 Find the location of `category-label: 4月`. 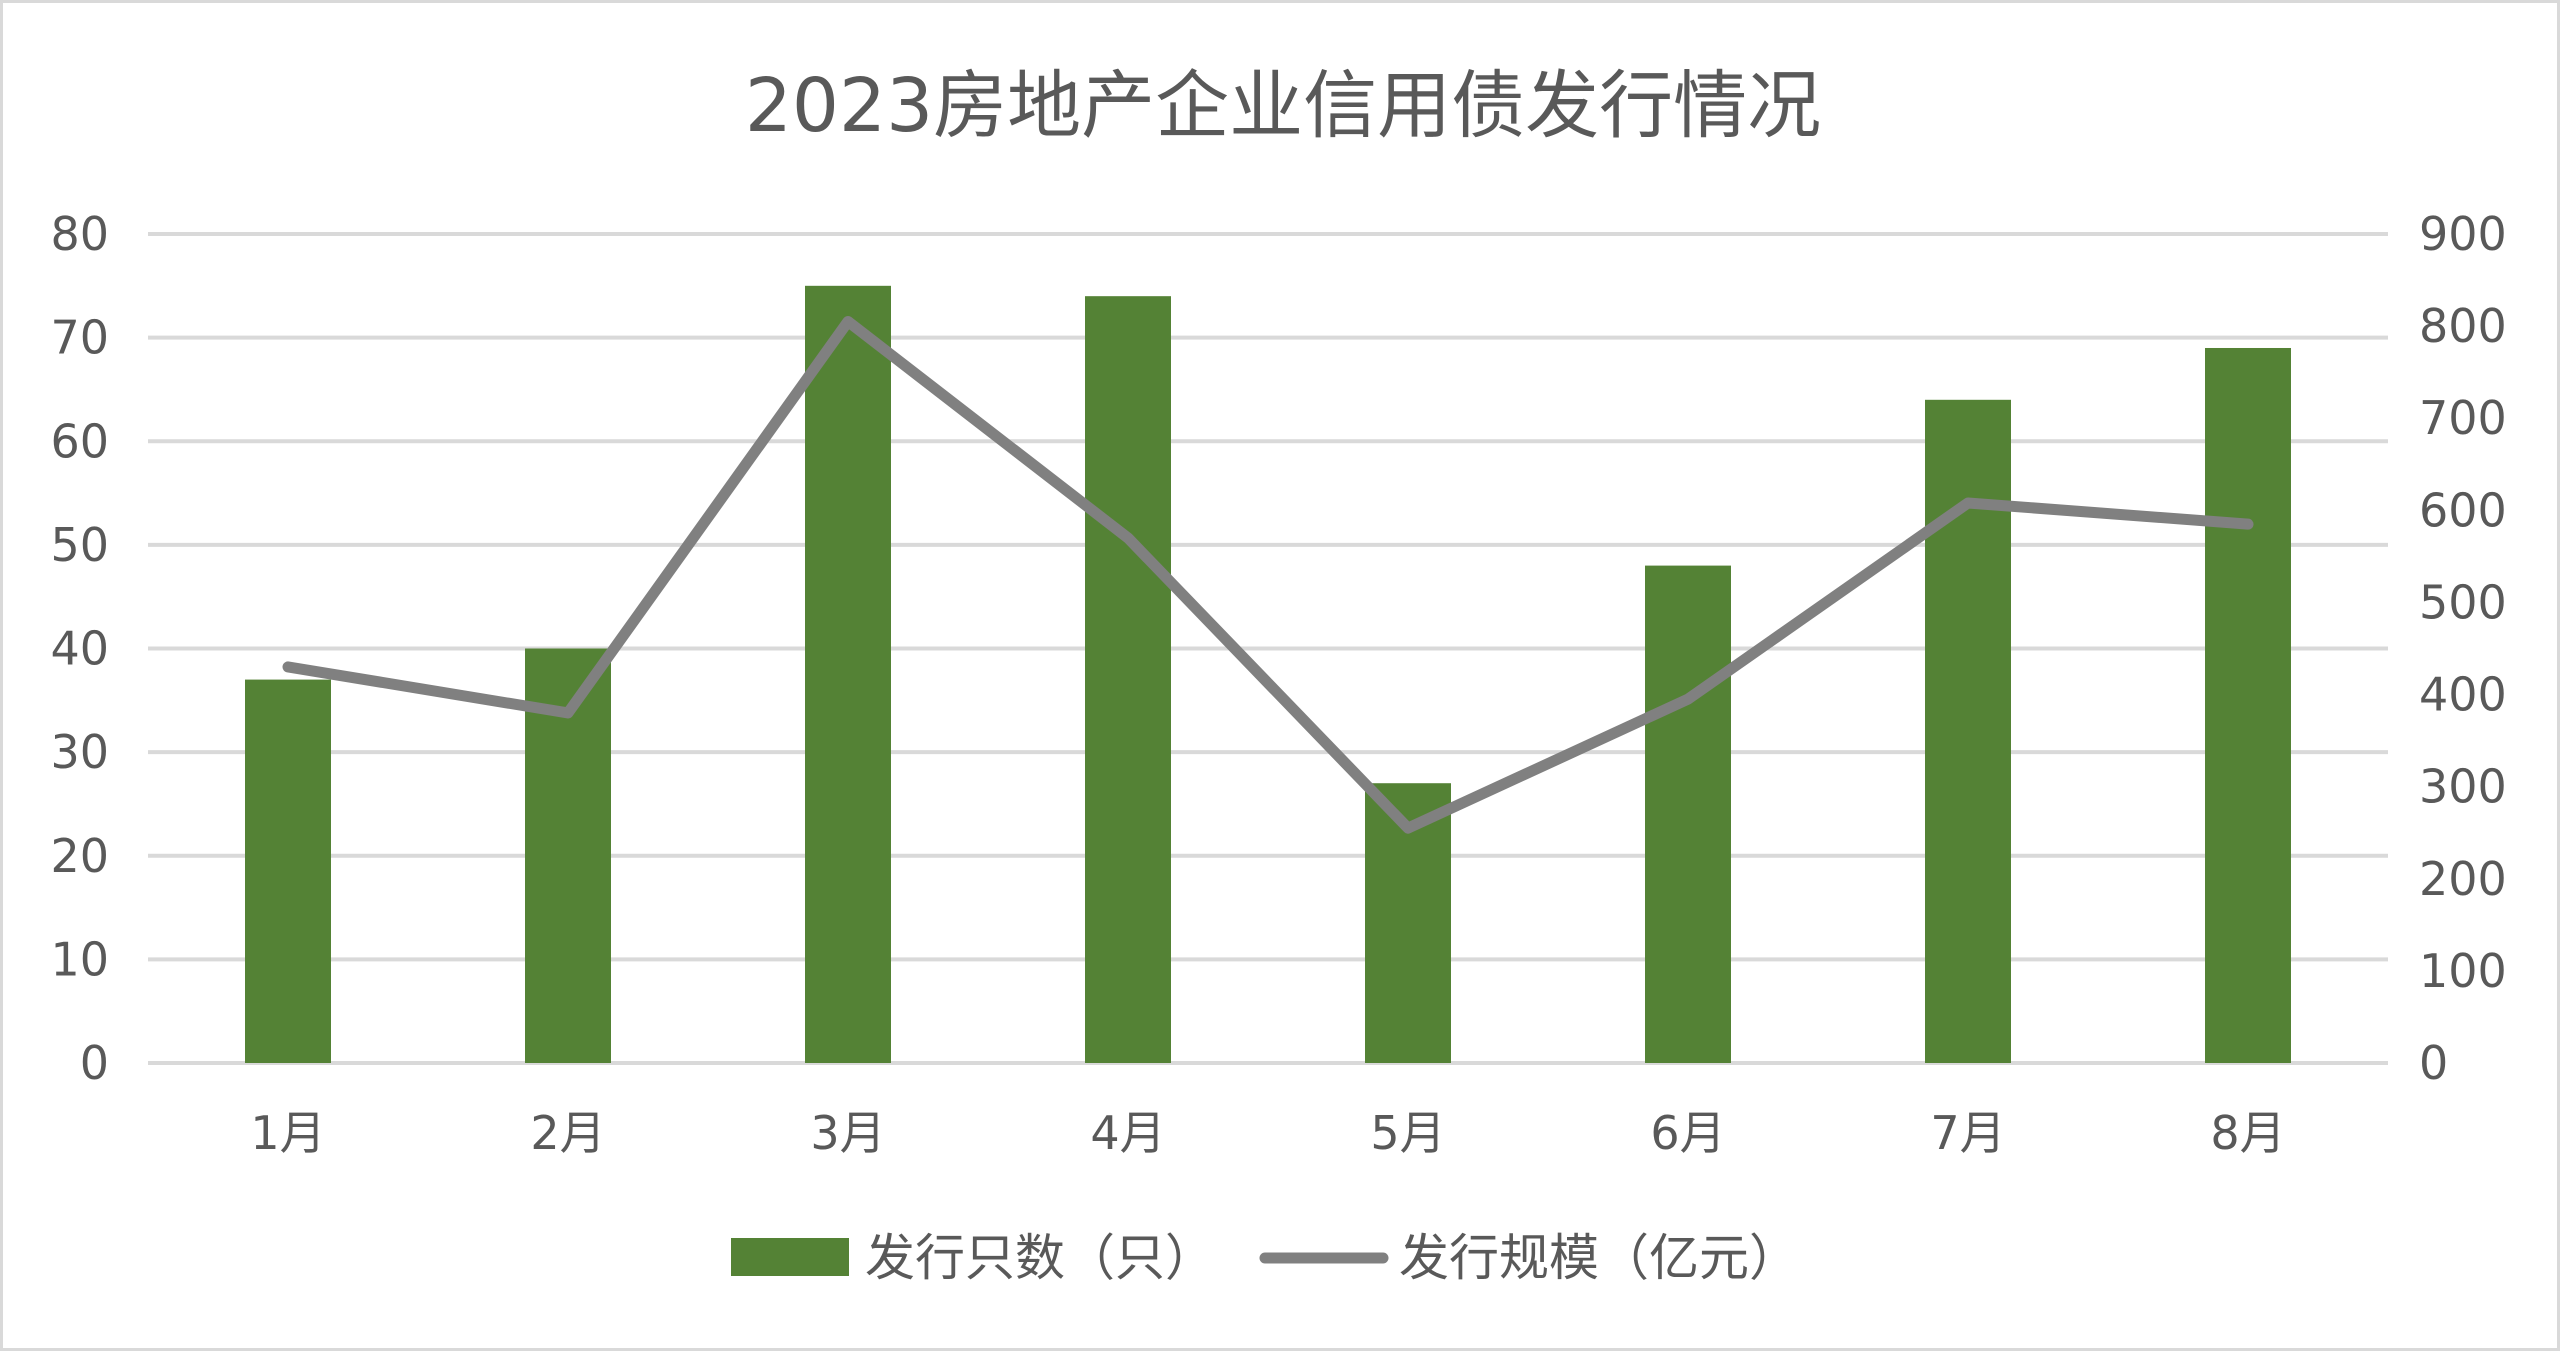

category-label: 4月 is located at coordinates (1127, 1133).